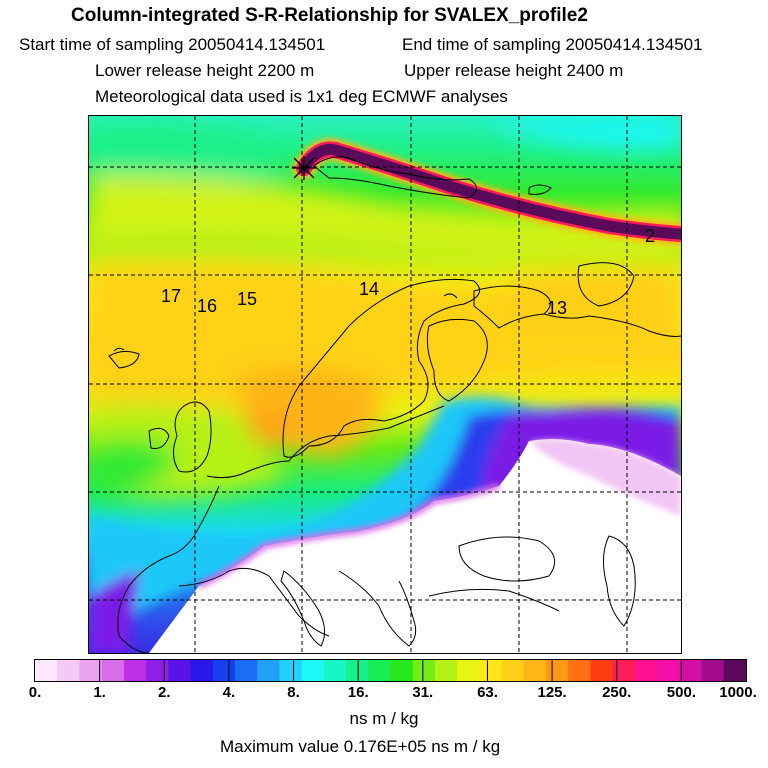 Image resolution: width=768 pixels, height=768 pixels. I want to click on color-scale, so click(390, 670).